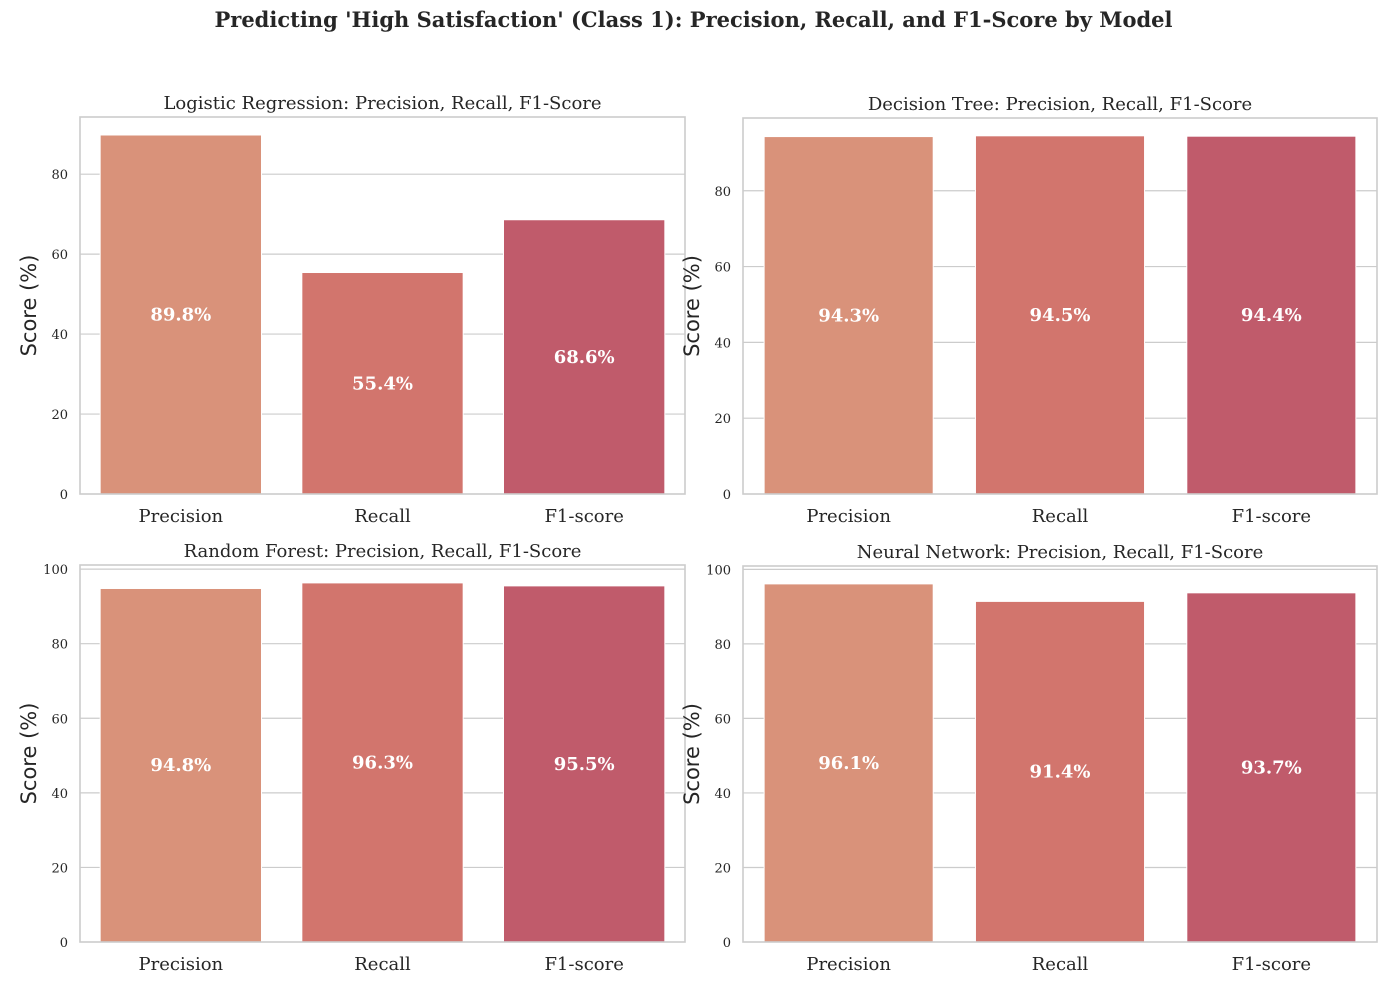 The height and width of the screenshot is (983, 1387). I want to click on bar-value-label: 94.8%, so click(180, 765).